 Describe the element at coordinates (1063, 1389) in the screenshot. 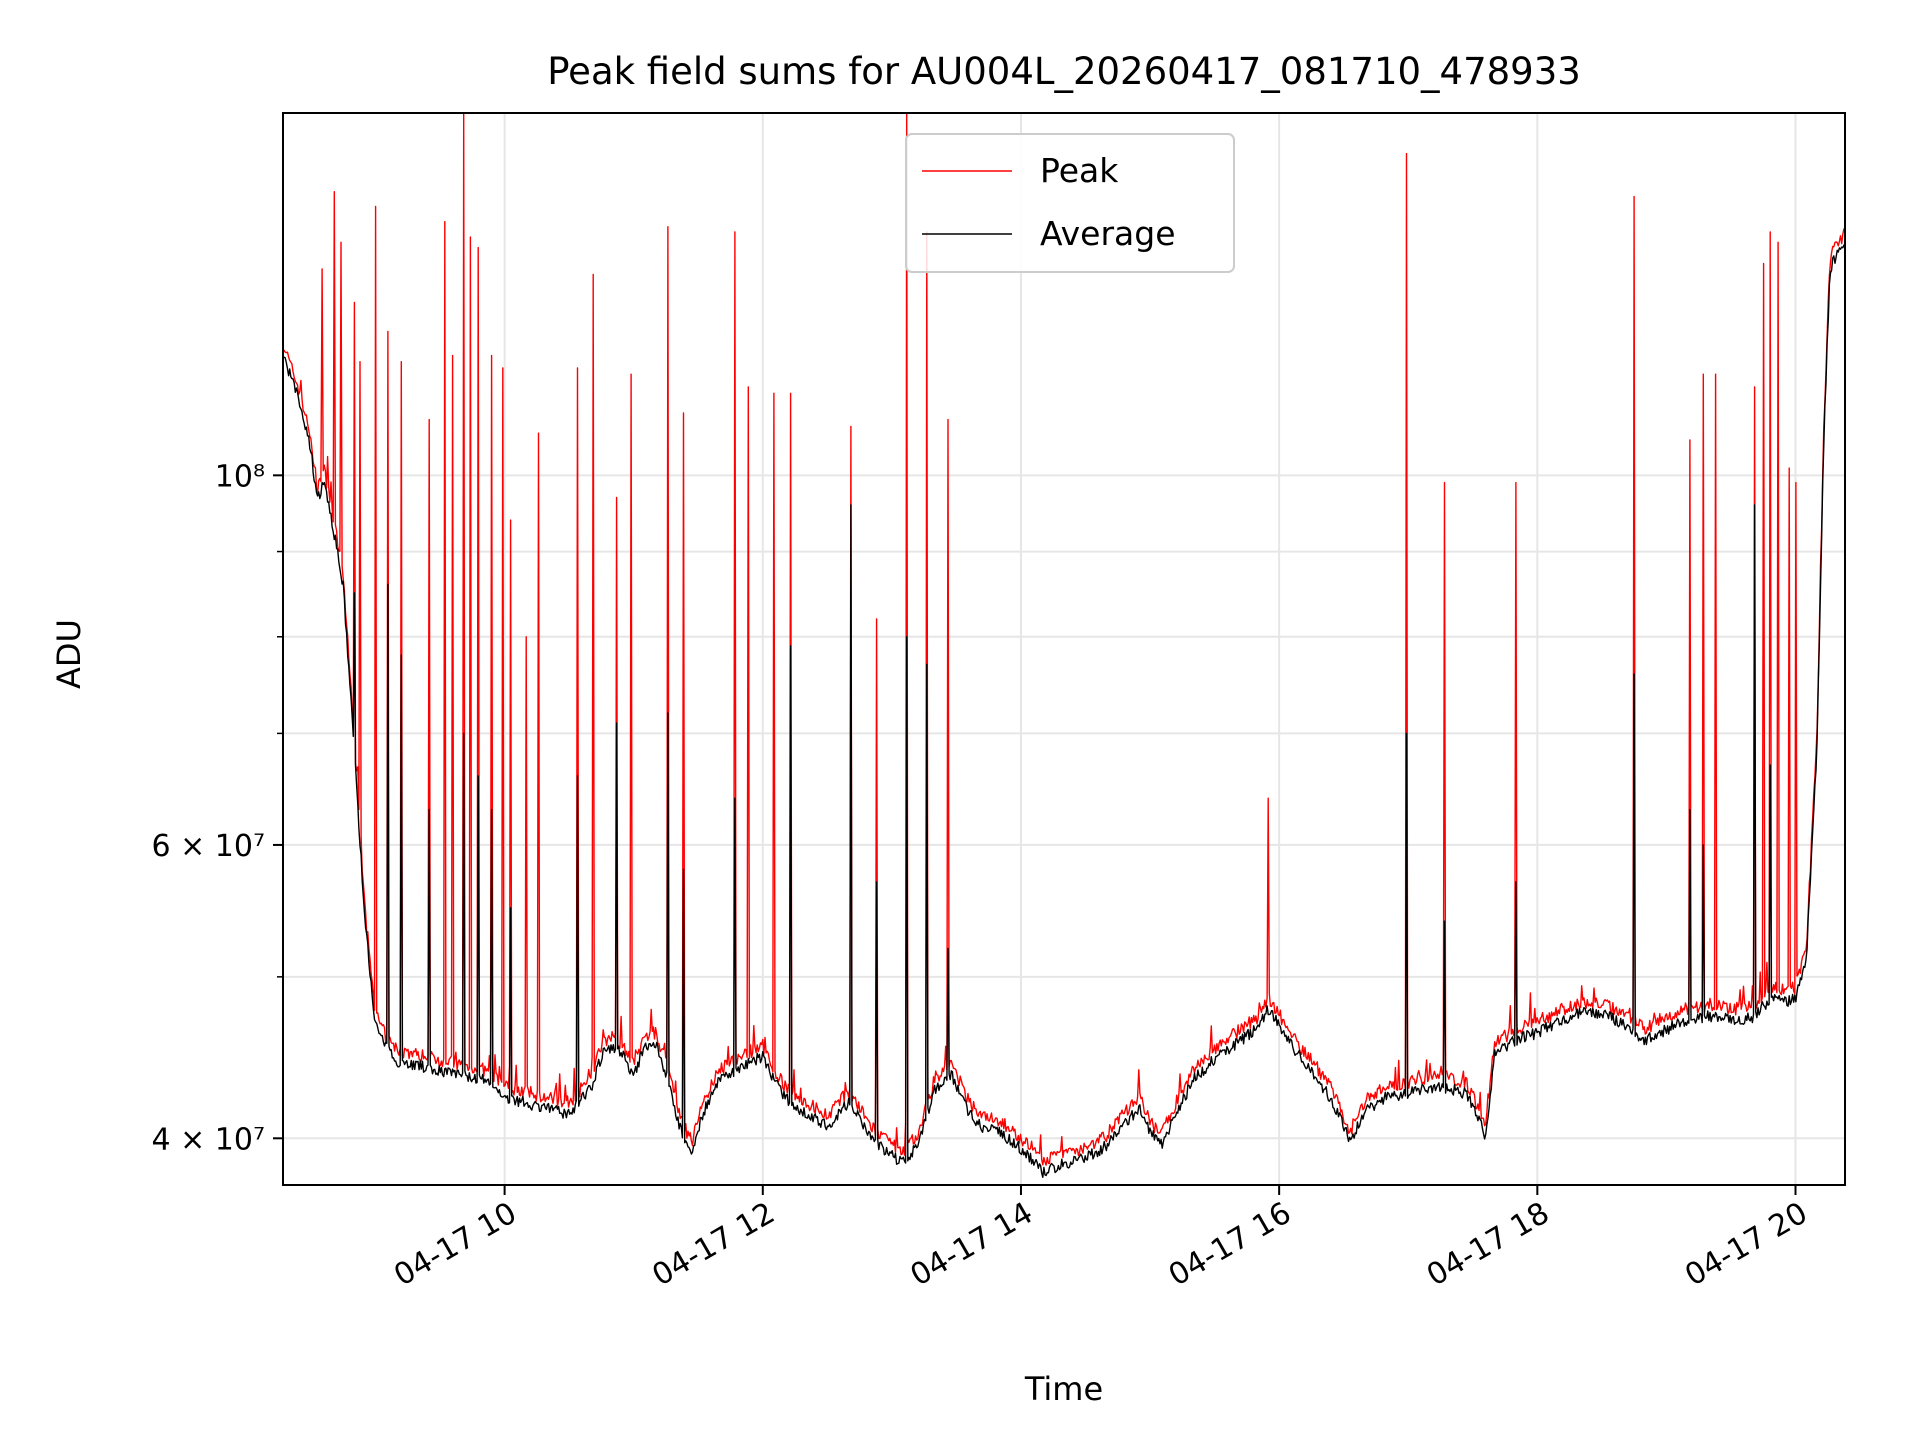

I see `x-axis-title: Time` at that location.